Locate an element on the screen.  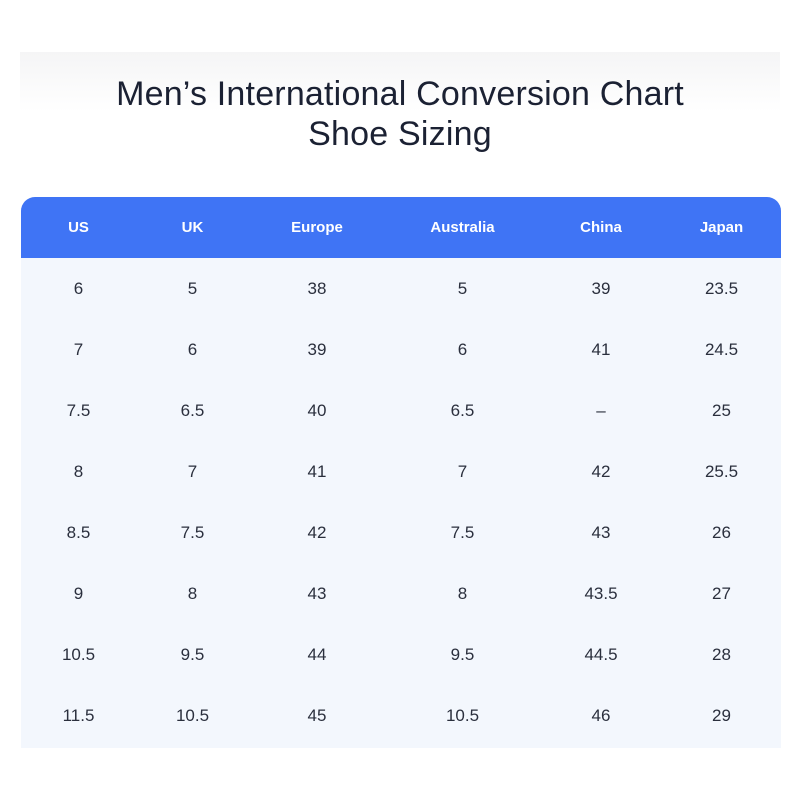
cell-japan: 25 is located at coordinates (721, 410).